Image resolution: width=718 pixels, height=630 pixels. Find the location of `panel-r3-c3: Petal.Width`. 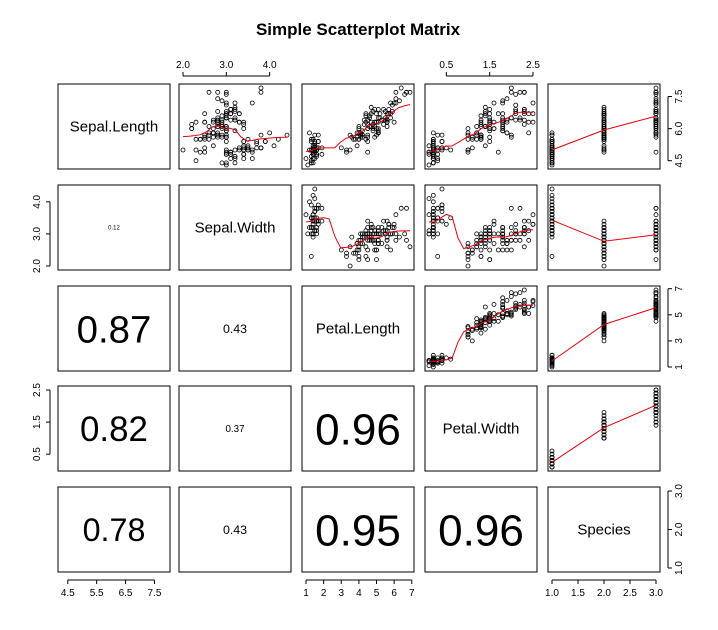

panel-r3-c3: Petal.Width is located at coordinates (481, 428).